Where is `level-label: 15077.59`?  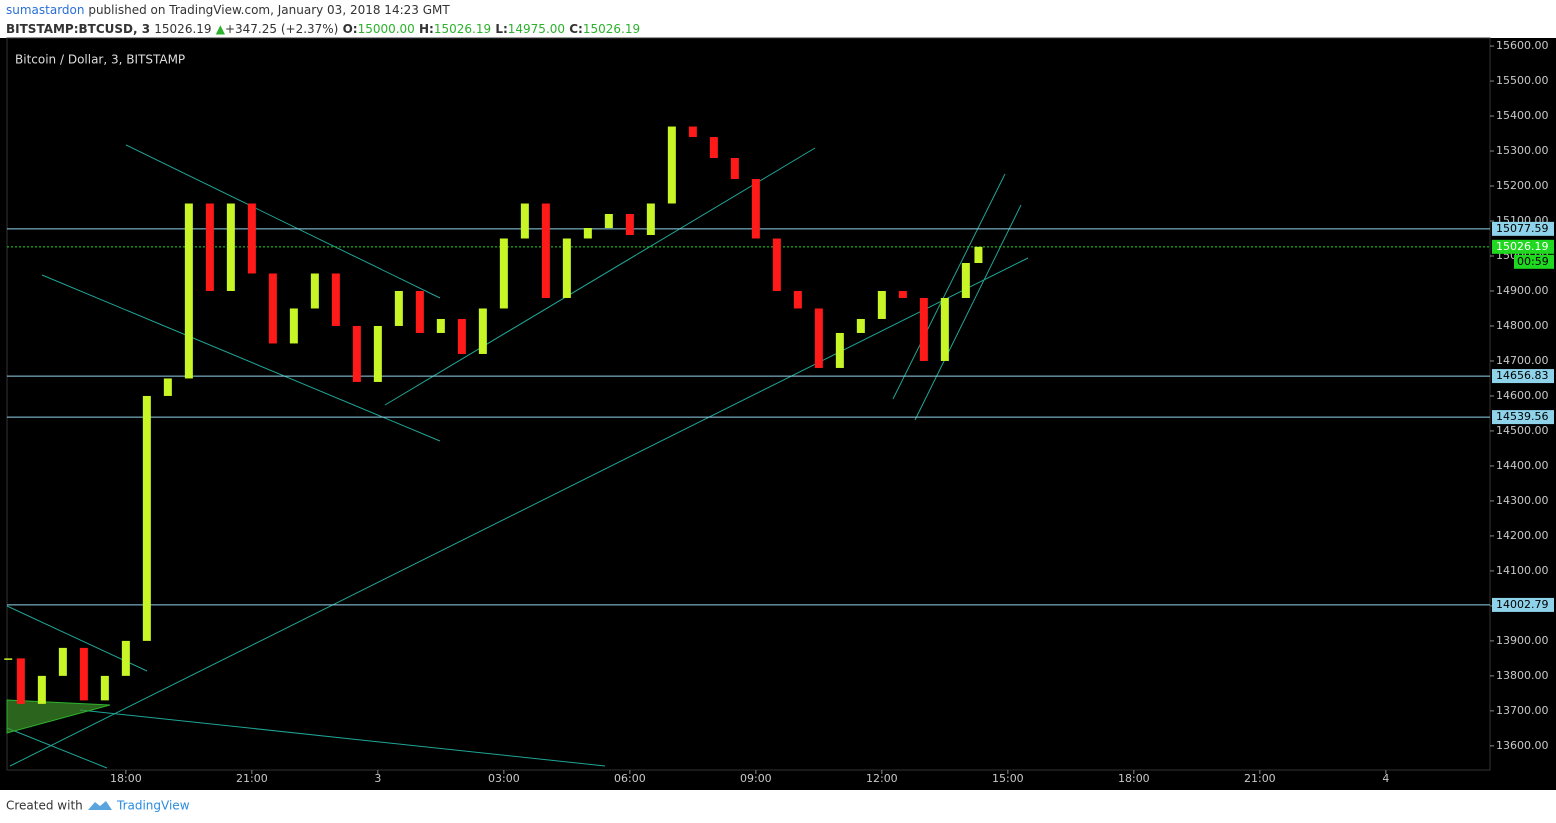
level-label: 15077.59 is located at coordinates (1522, 228).